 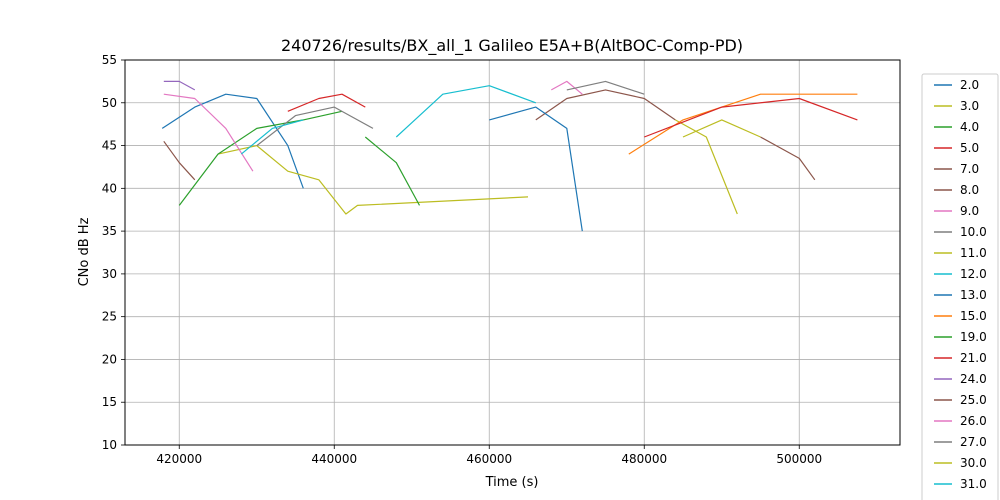 I want to click on legend-label: 11.0, so click(x=973, y=253).